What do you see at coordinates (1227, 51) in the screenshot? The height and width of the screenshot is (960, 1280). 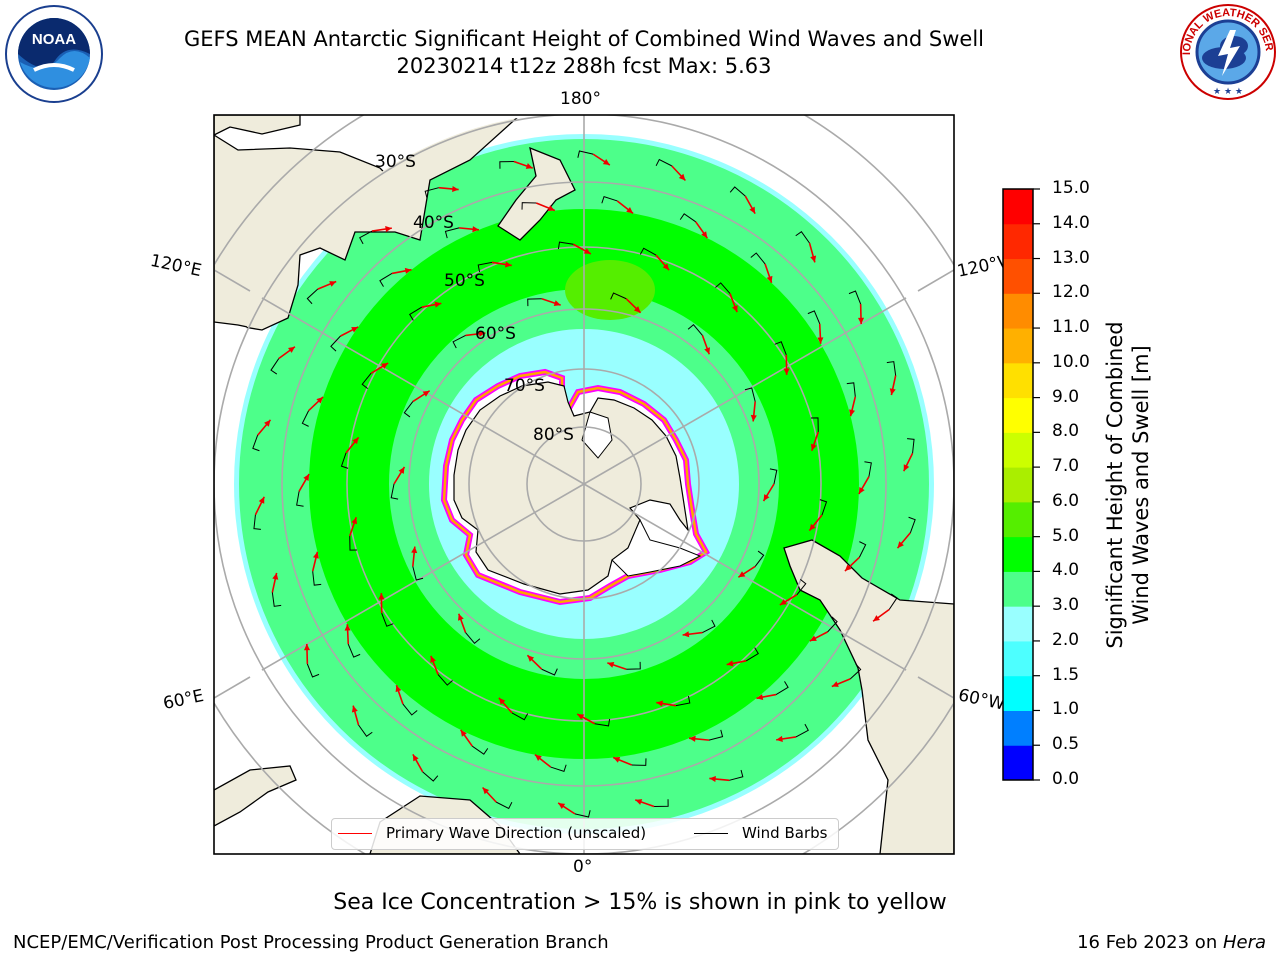 I see `nws-logo: NATIONAL WEATHER SERVICE ★ ★ ★` at bounding box center [1227, 51].